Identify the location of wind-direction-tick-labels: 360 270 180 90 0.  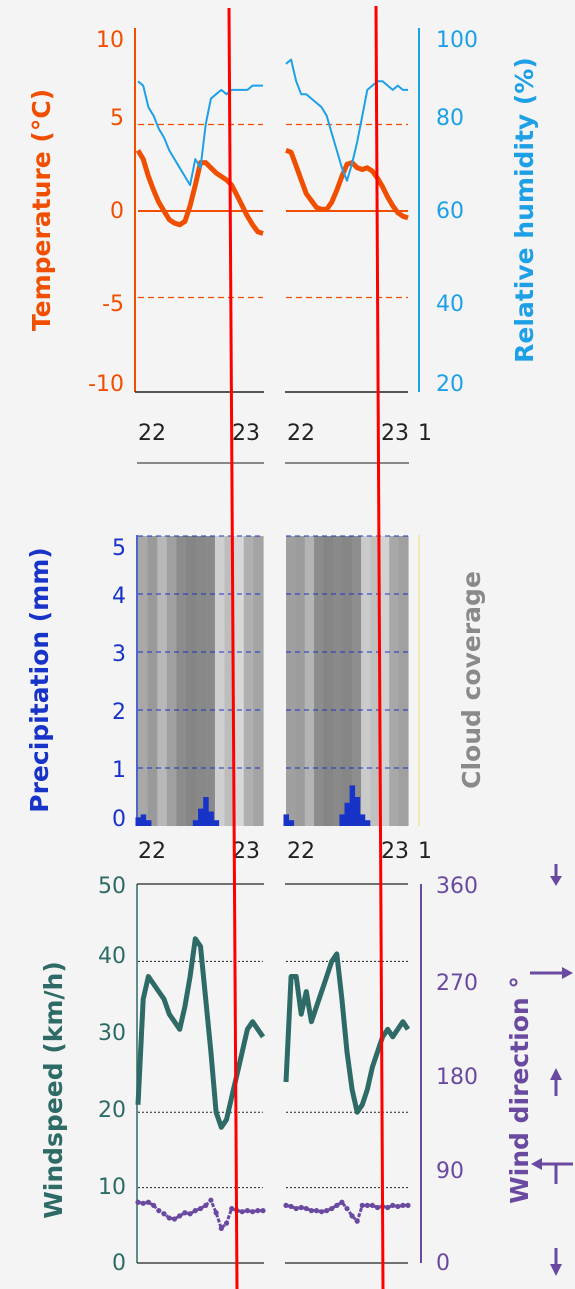
(457, 1075).